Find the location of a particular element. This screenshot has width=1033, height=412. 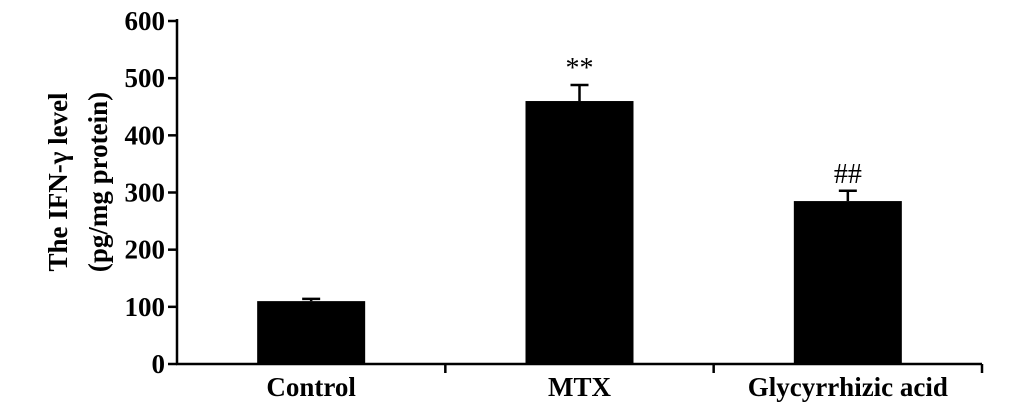

x-tick-label: MTX is located at coordinates (579, 387).